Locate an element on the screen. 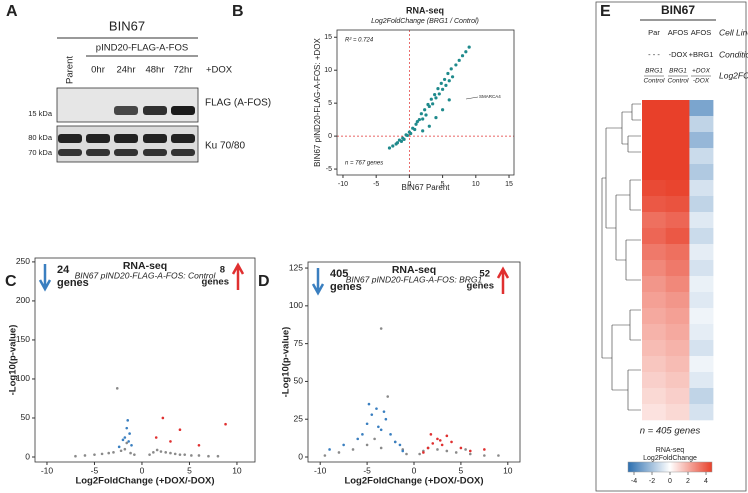  down-count: 24 is located at coordinates (63, 270).